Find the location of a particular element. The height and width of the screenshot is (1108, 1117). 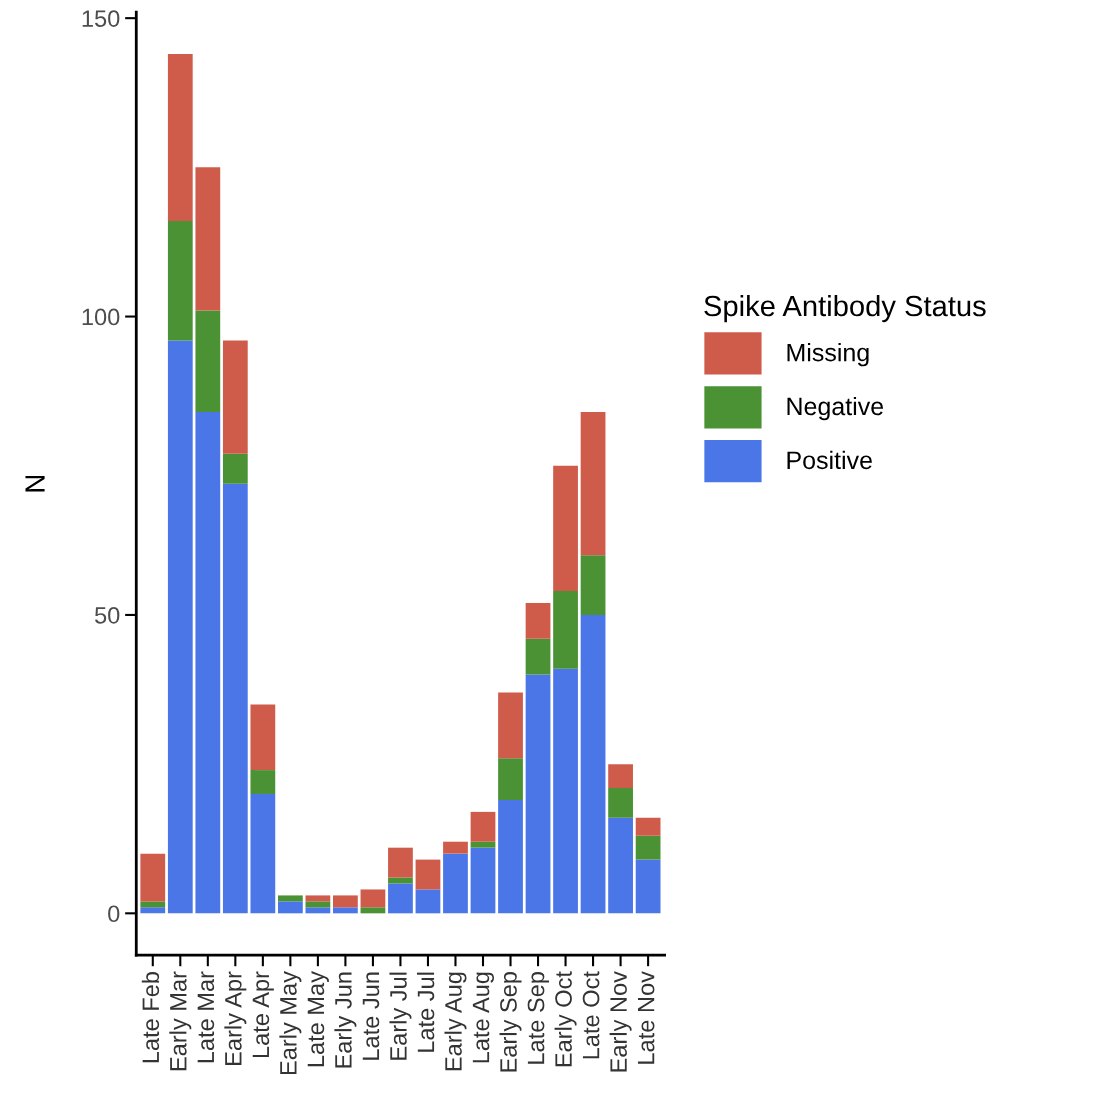

y-tick-label: 50 is located at coordinates (107, 615).